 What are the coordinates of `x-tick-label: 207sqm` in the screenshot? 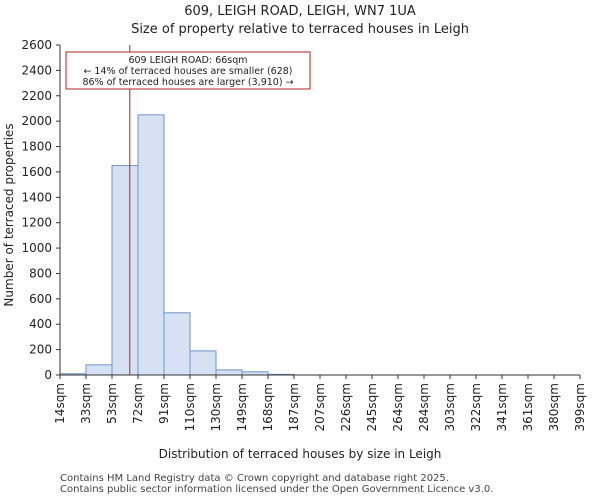 It's located at (320, 407).